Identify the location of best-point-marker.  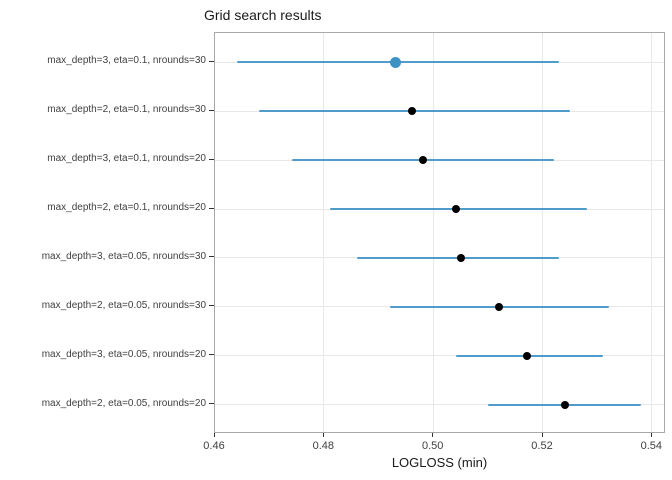
(395, 62).